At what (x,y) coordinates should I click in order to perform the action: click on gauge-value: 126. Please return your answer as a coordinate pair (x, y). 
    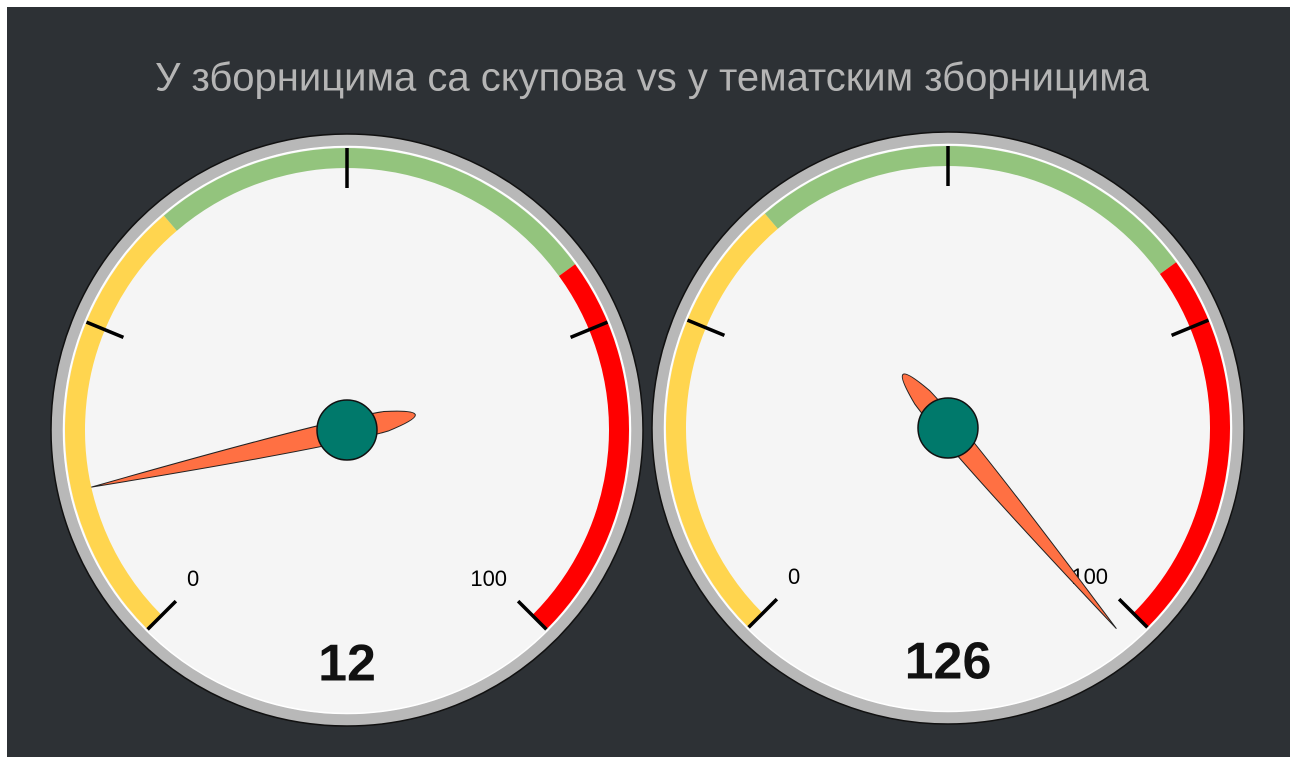
    Looking at the image, I should click on (948, 662).